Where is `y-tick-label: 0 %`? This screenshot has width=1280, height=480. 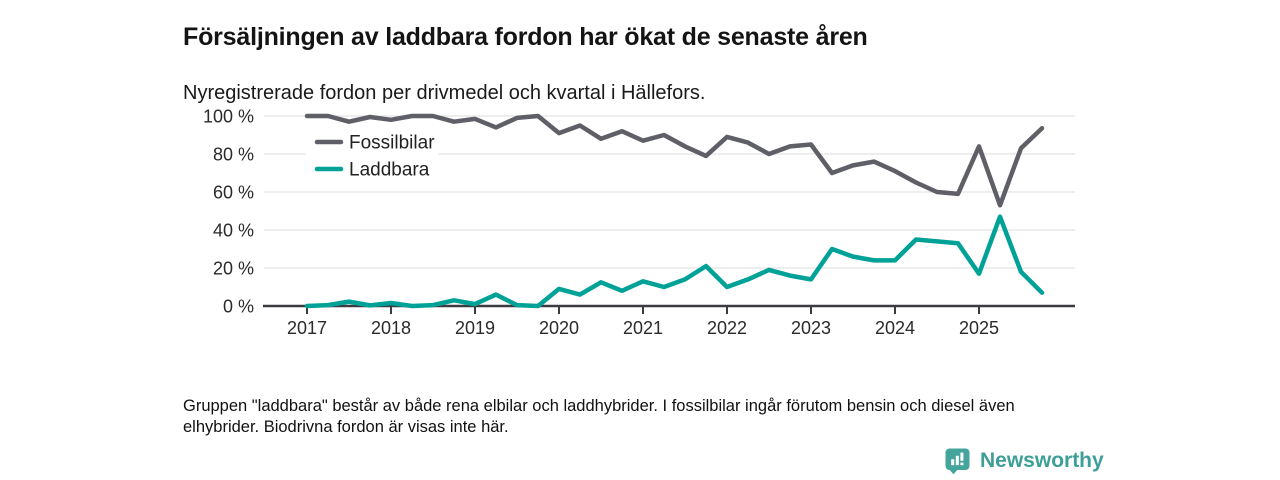 y-tick-label: 0 % is located at coordinates (238, 307).